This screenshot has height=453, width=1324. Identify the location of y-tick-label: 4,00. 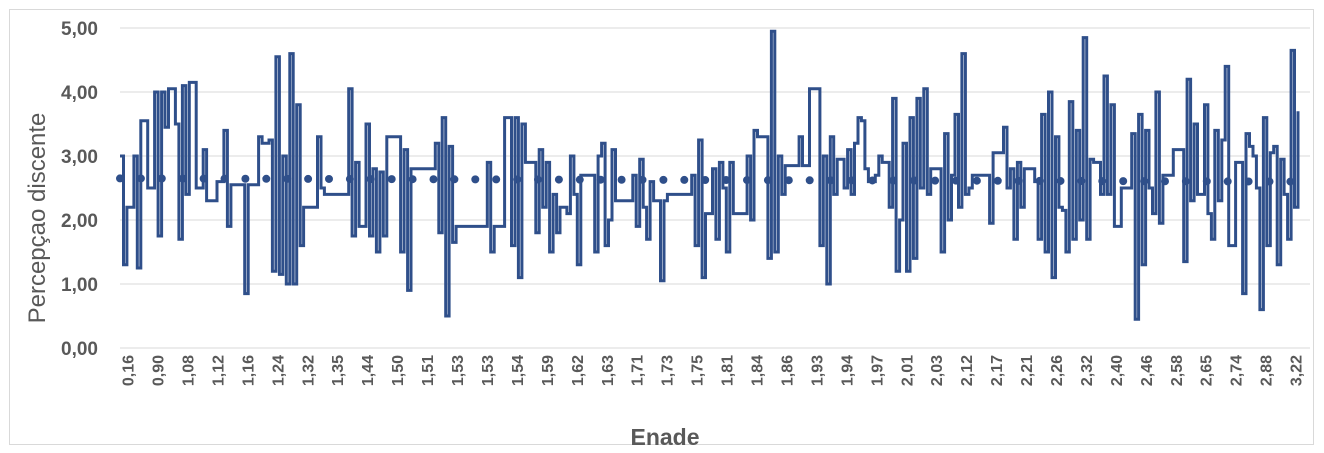
(79, 93).